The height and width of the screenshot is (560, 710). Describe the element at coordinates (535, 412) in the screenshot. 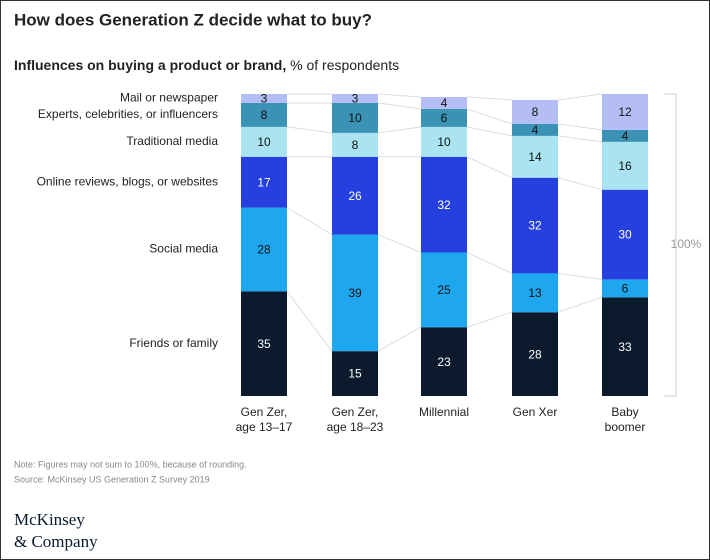

I see `x-tick-label: Gen Xer` at that location.